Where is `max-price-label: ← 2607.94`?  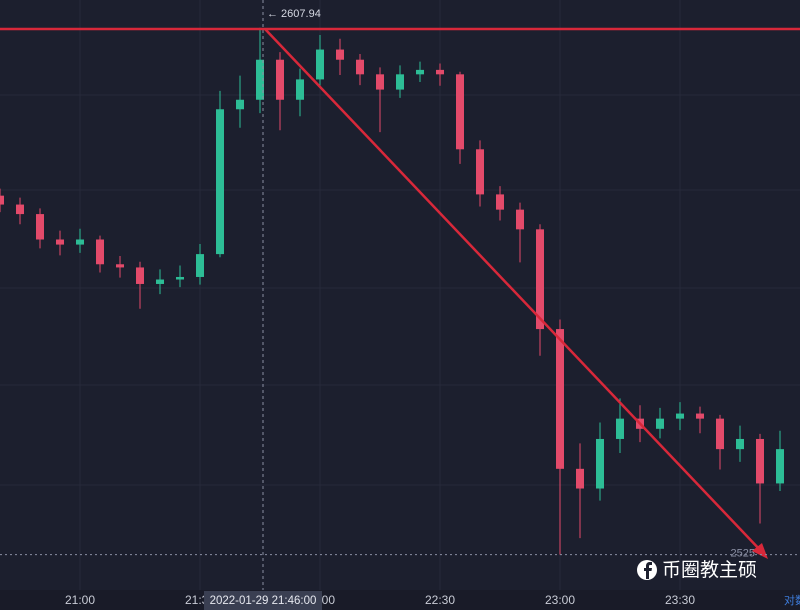
max-price-label: ← 2607.94 is located at coordinates (294, 14).